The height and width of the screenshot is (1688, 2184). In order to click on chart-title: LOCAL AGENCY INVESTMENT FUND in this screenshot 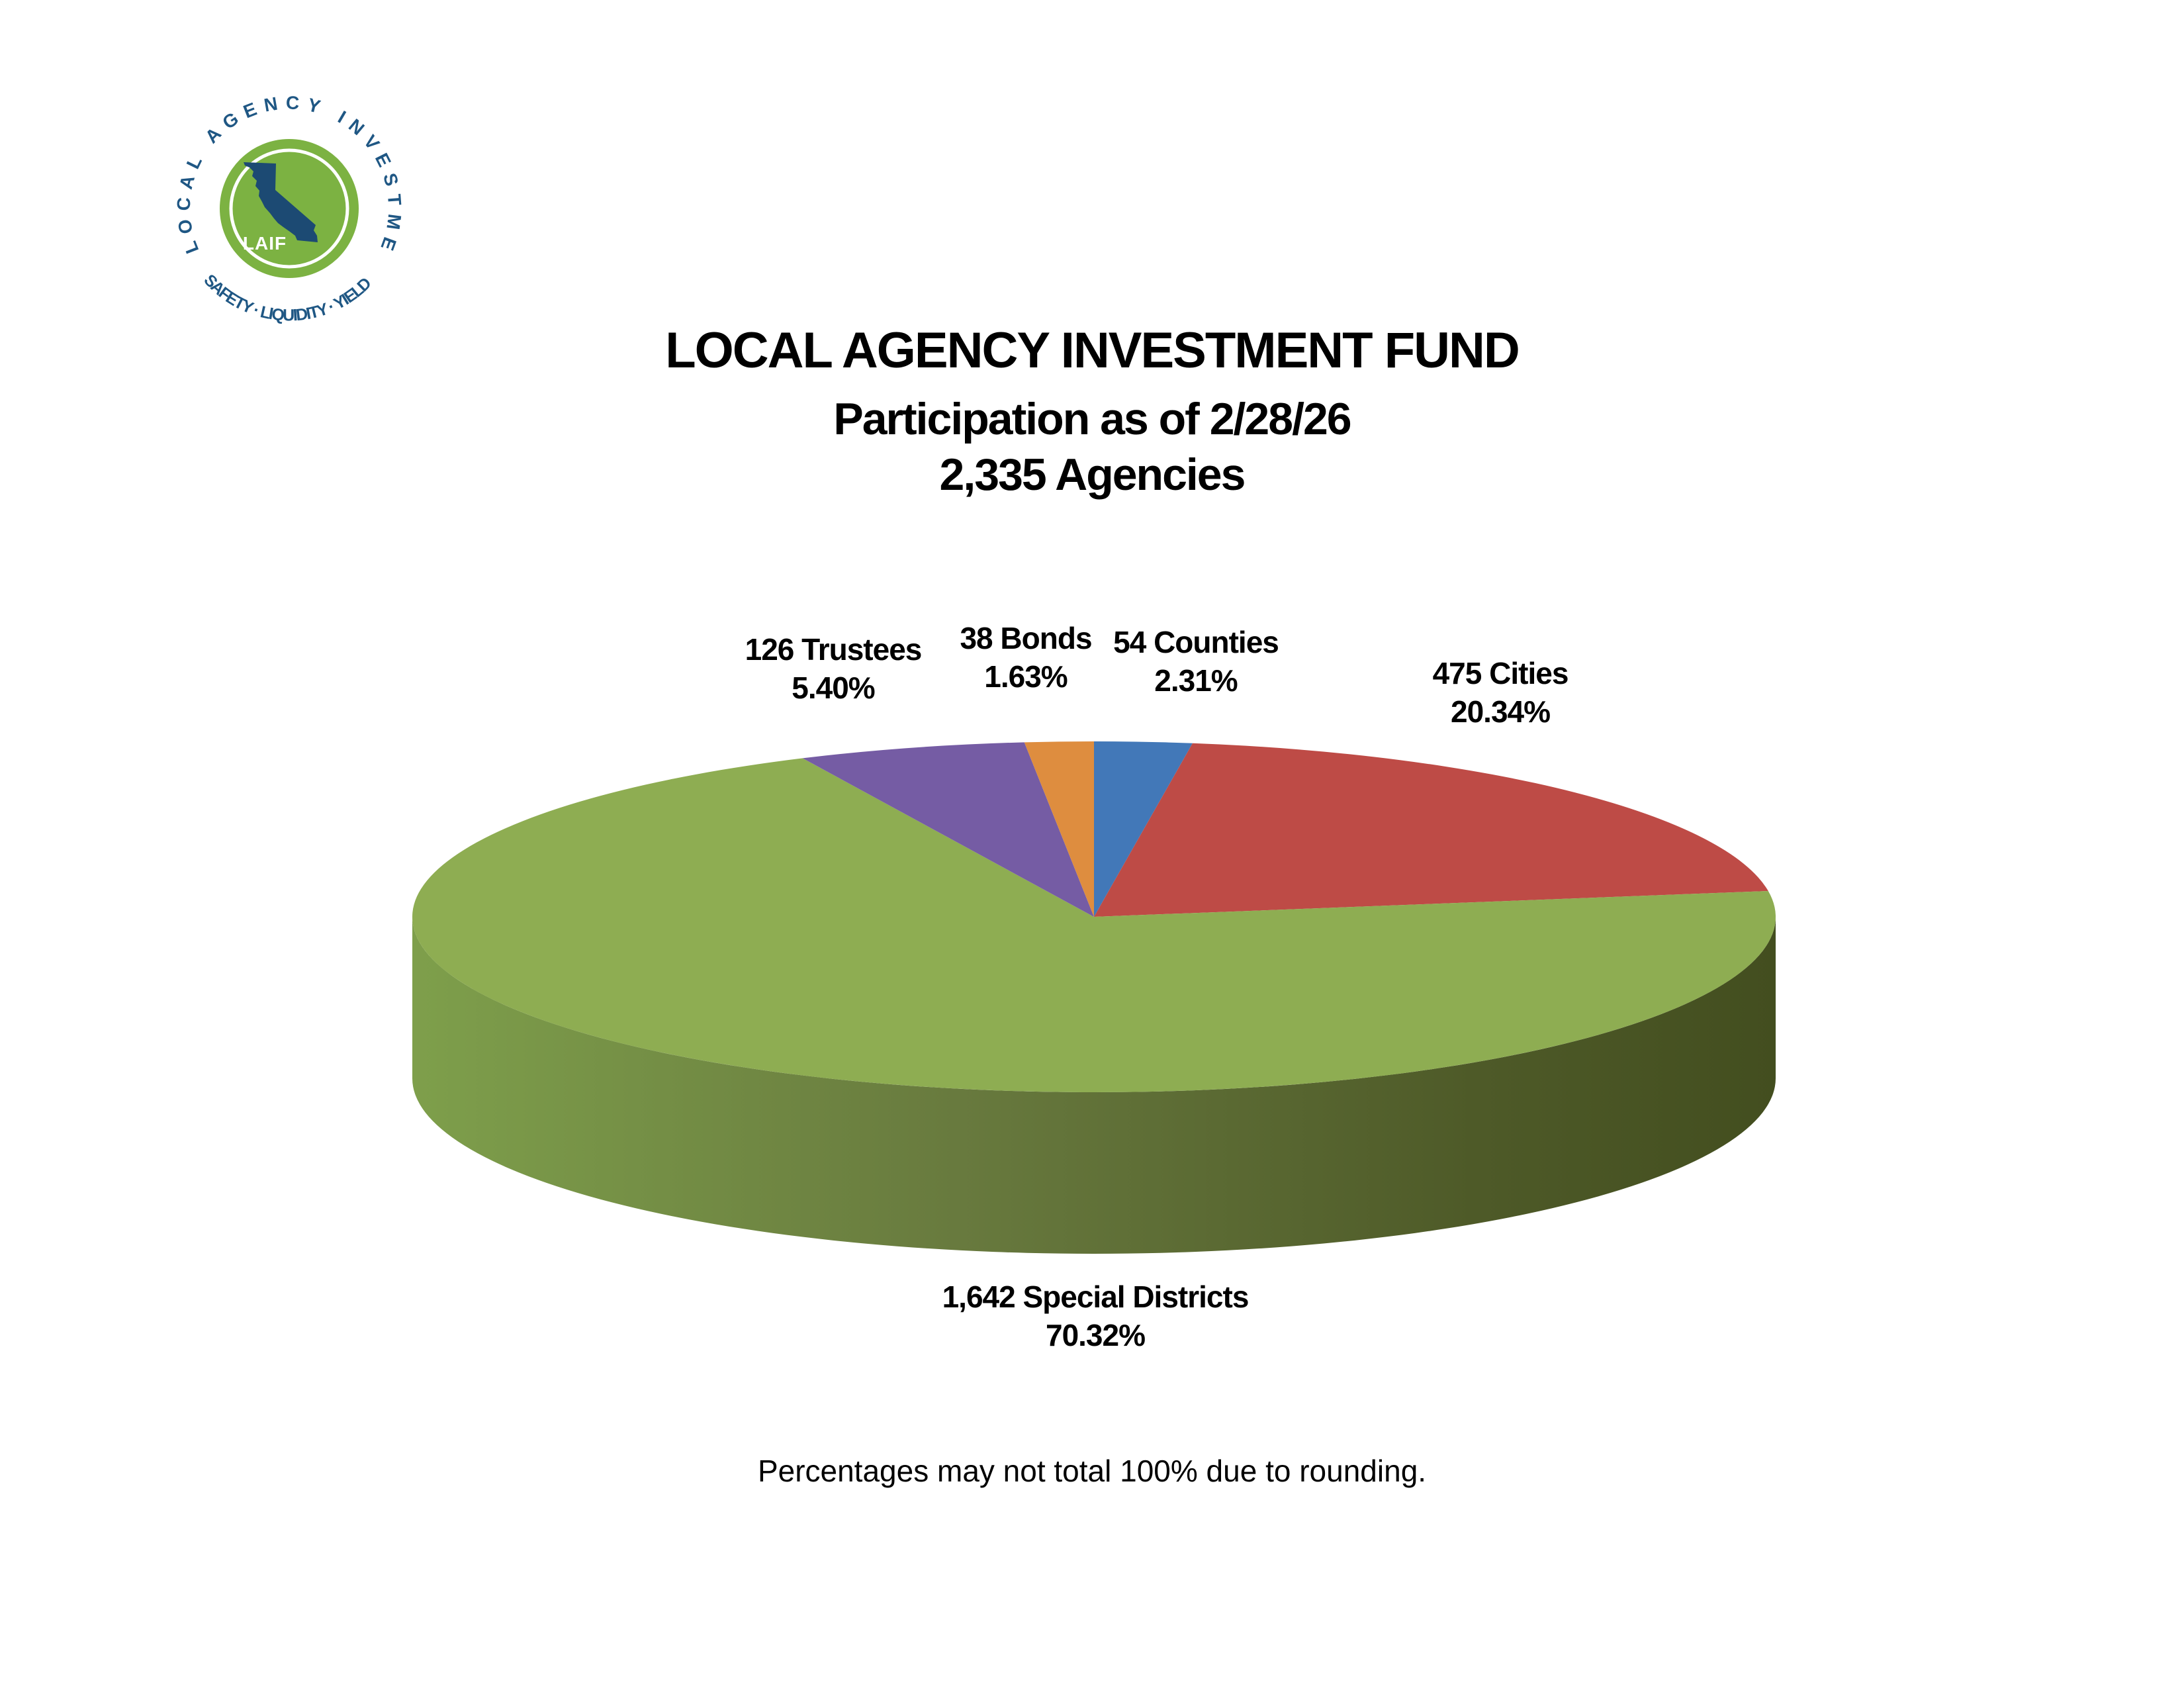, I will do `click(1092, 350)`.